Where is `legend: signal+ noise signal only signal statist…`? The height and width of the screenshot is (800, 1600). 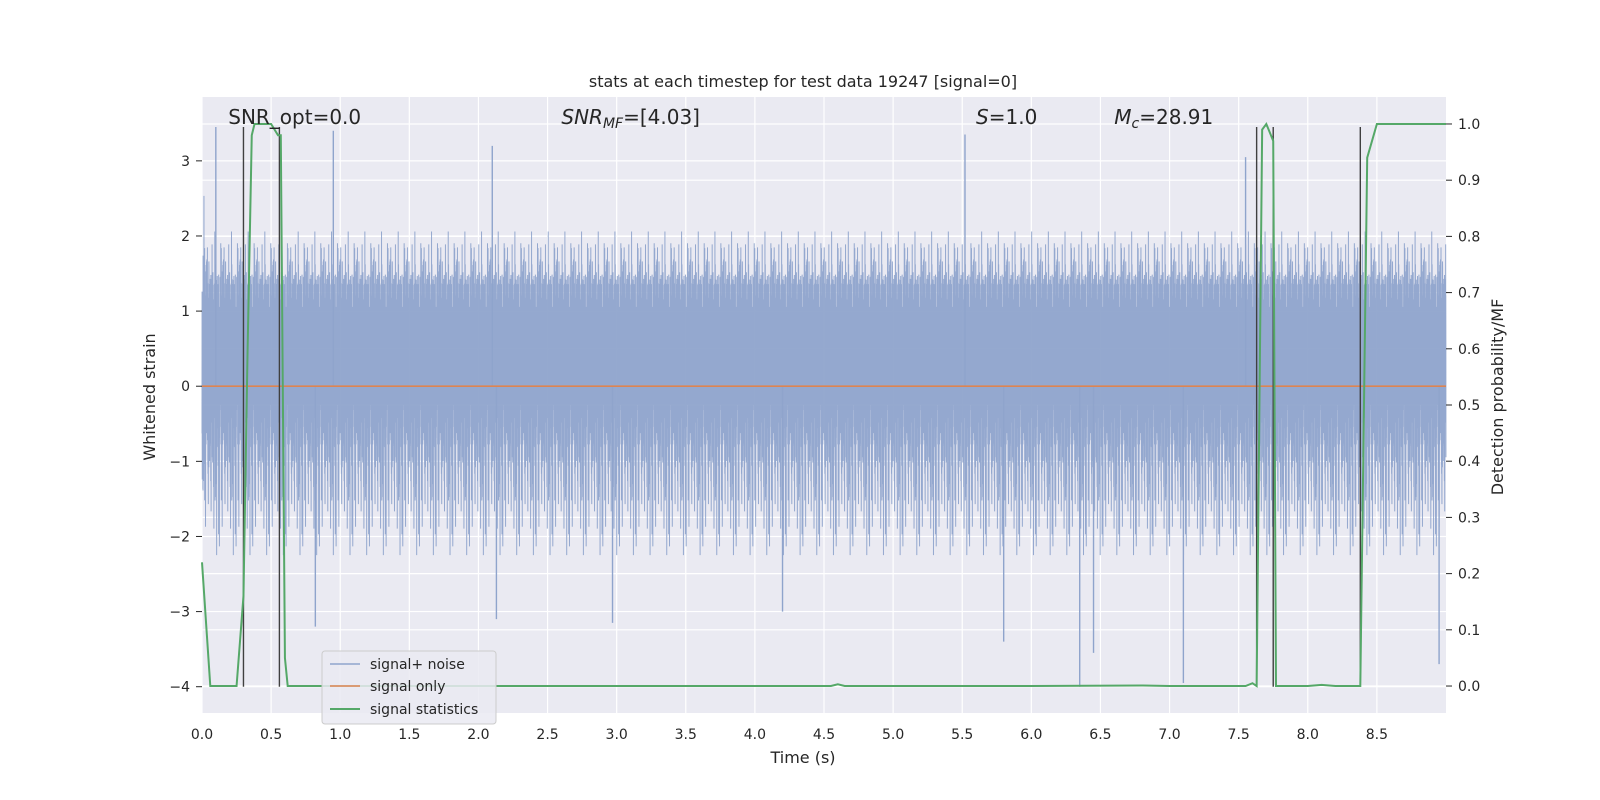 legend: signal+ noise signal only signal statist… is located at coordinates (409, 687).